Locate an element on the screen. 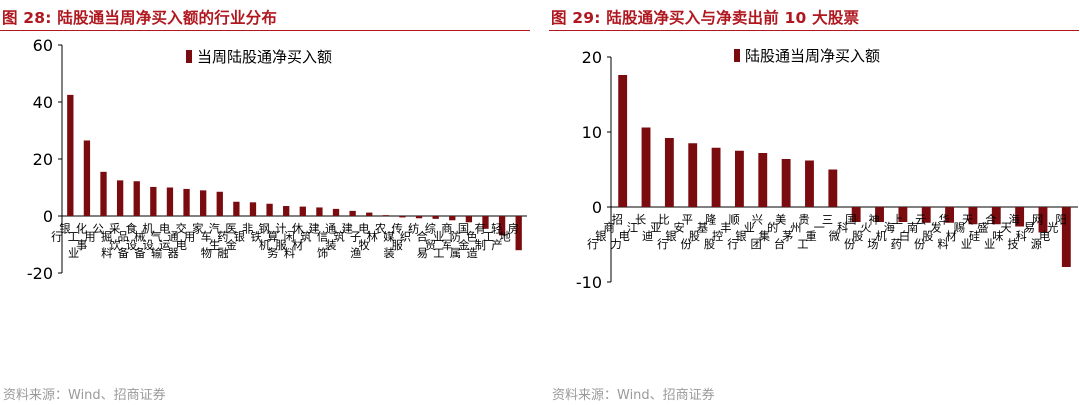 Image resolution: width=1080 pixels, height=405 pixels. svg-text: 材 is located at coordinates (951, 236).